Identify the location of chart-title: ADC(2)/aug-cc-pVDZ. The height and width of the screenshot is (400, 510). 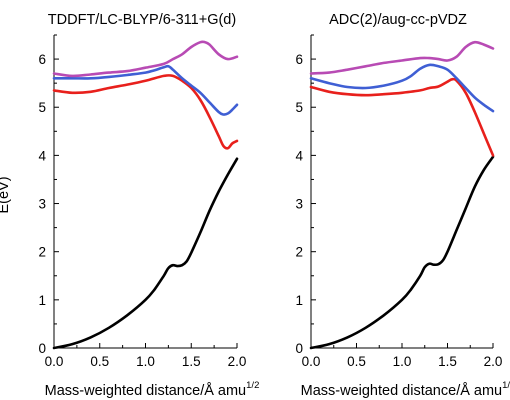
(398, 20).